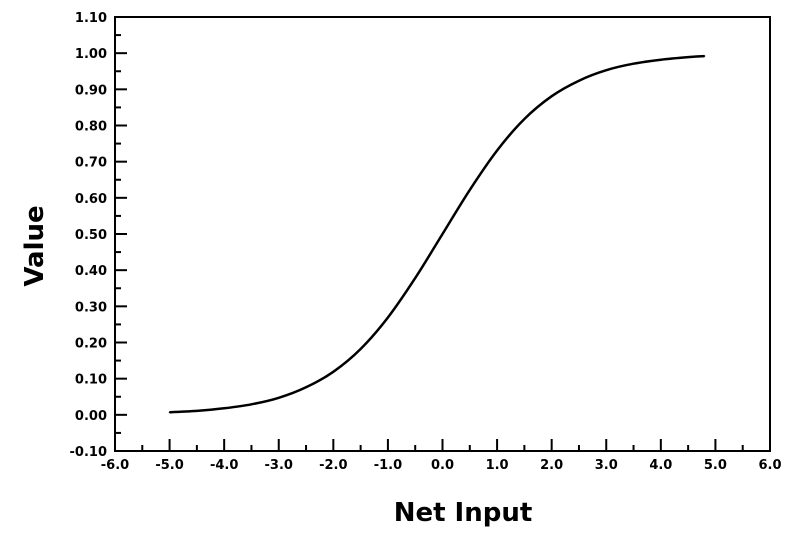 This screenshot has height=533, width=788. Describe the element at coordinates (497, 465) in the screenshot. I see `x-tick-label: 1.0` at that location.